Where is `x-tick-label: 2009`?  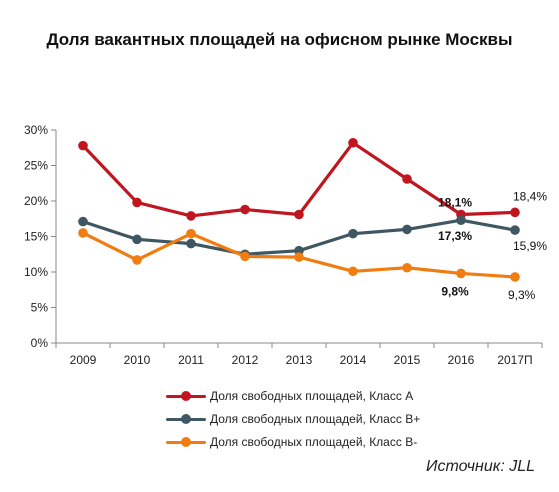
x-tick-label: 2009 is located at coordinates (83, 360).